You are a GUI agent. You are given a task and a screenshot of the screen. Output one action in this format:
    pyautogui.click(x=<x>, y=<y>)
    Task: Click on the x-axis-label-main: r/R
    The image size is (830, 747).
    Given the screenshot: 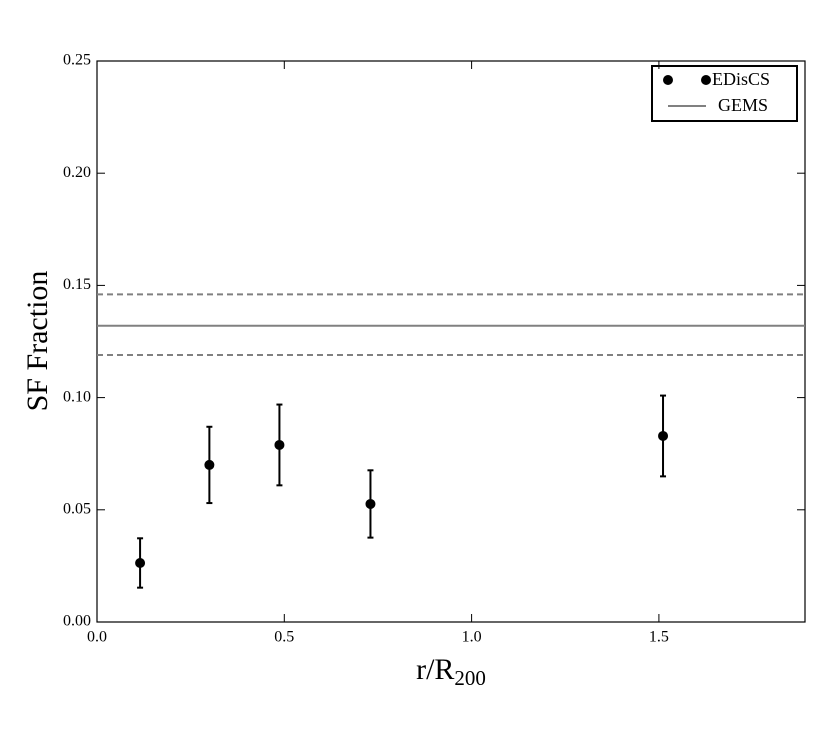 What is the action you would take?
    pyautogui.click(x=435, y=669)
    